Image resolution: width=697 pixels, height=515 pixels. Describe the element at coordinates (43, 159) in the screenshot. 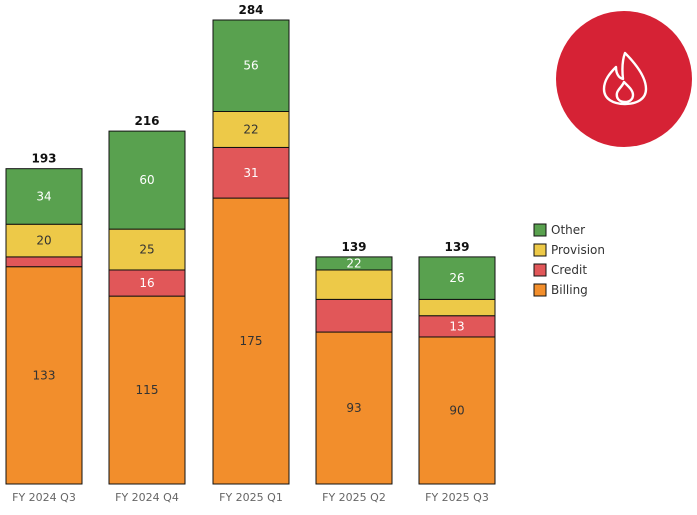

I see `total-label-fy-2024-q3: 193` at that location.